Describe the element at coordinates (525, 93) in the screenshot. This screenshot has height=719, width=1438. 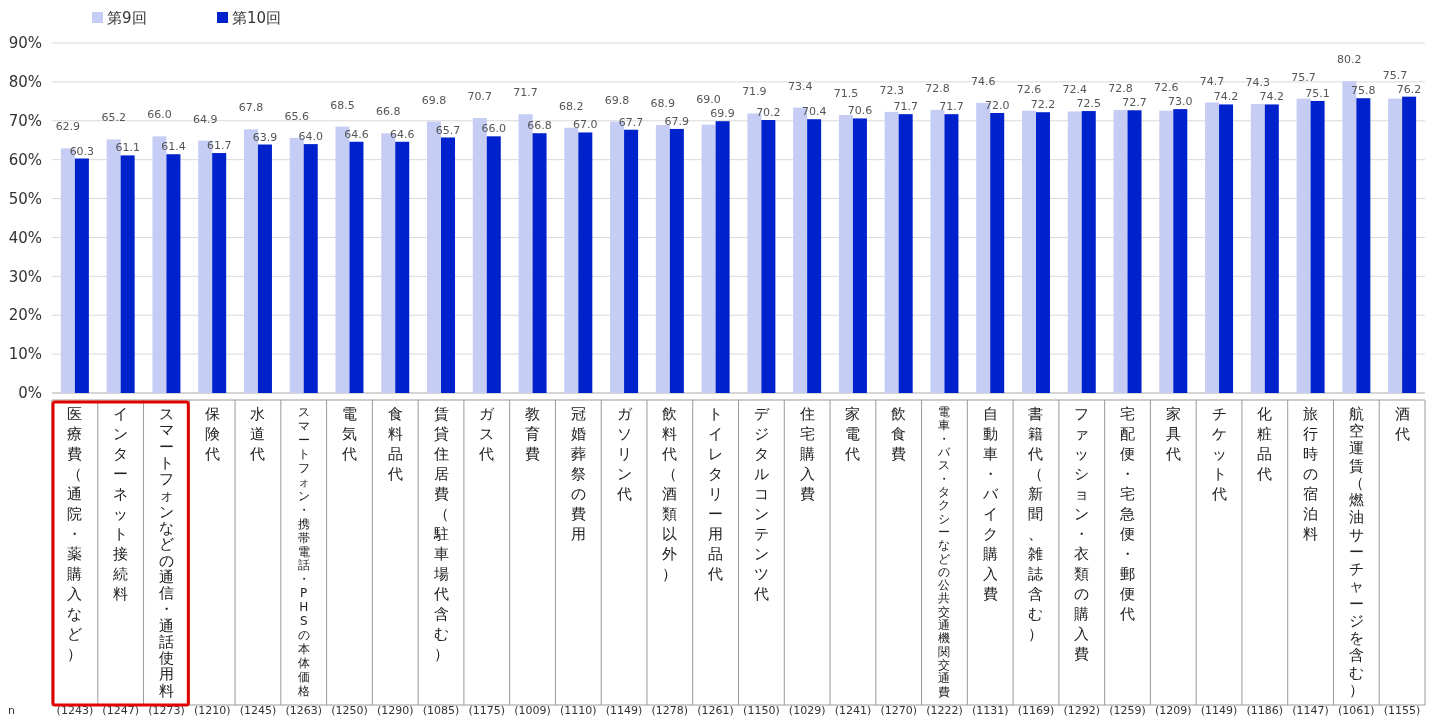
I see `data-label: 71.7` at that location.